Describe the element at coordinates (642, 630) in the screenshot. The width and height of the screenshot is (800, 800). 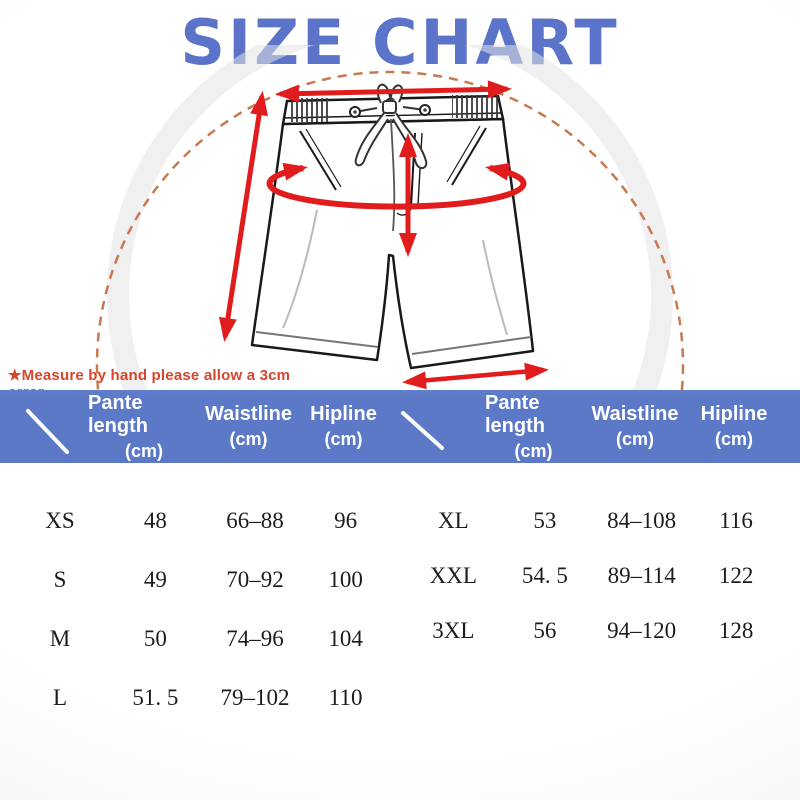
I see `waistline-value: 94–120` at that location.